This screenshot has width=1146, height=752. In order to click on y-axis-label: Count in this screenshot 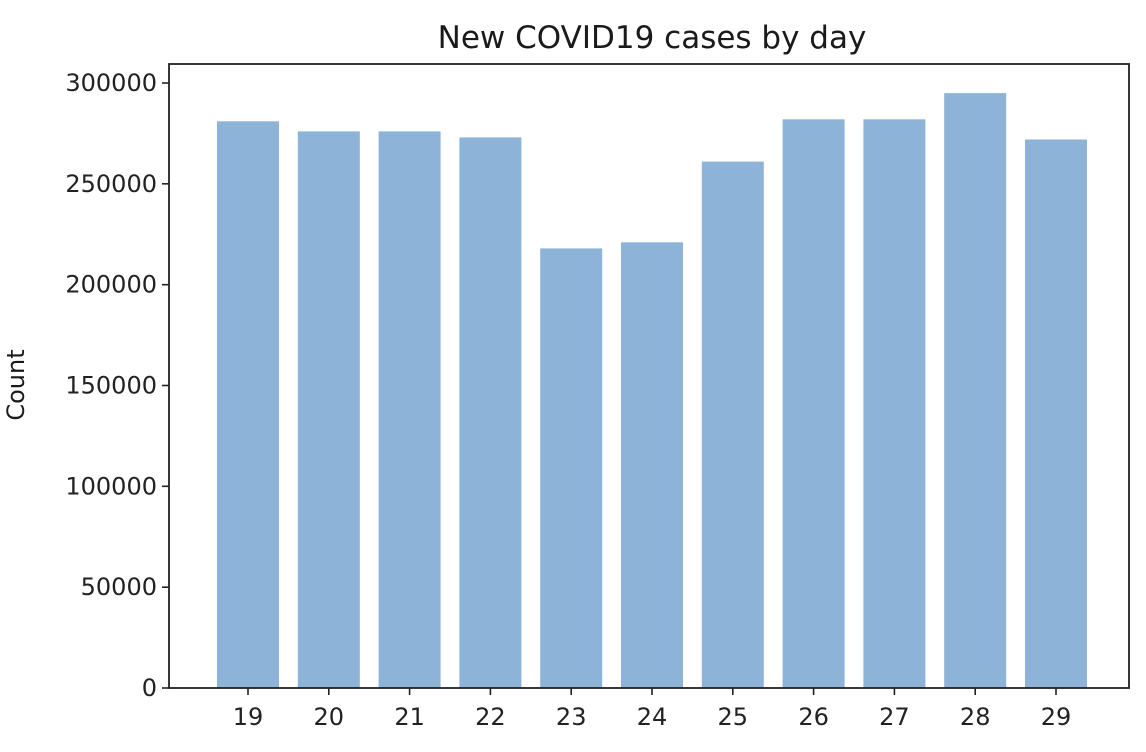, I will do `click(16, 384)`.